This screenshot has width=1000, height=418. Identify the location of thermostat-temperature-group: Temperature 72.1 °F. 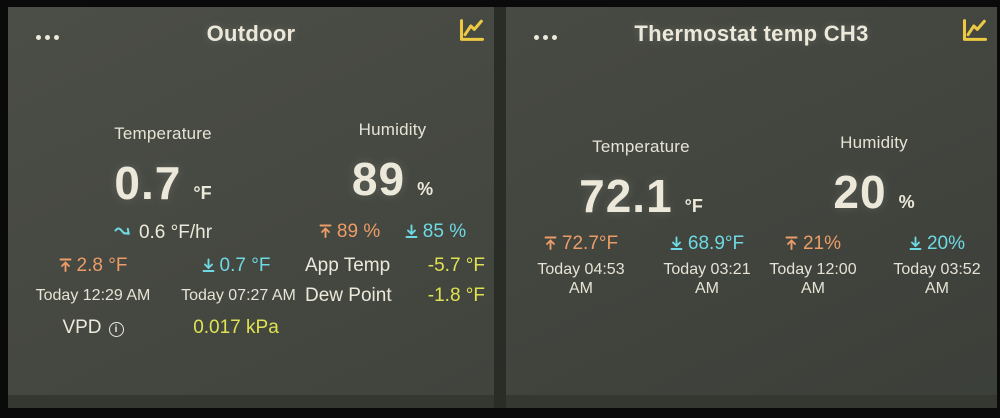
(641, 180).